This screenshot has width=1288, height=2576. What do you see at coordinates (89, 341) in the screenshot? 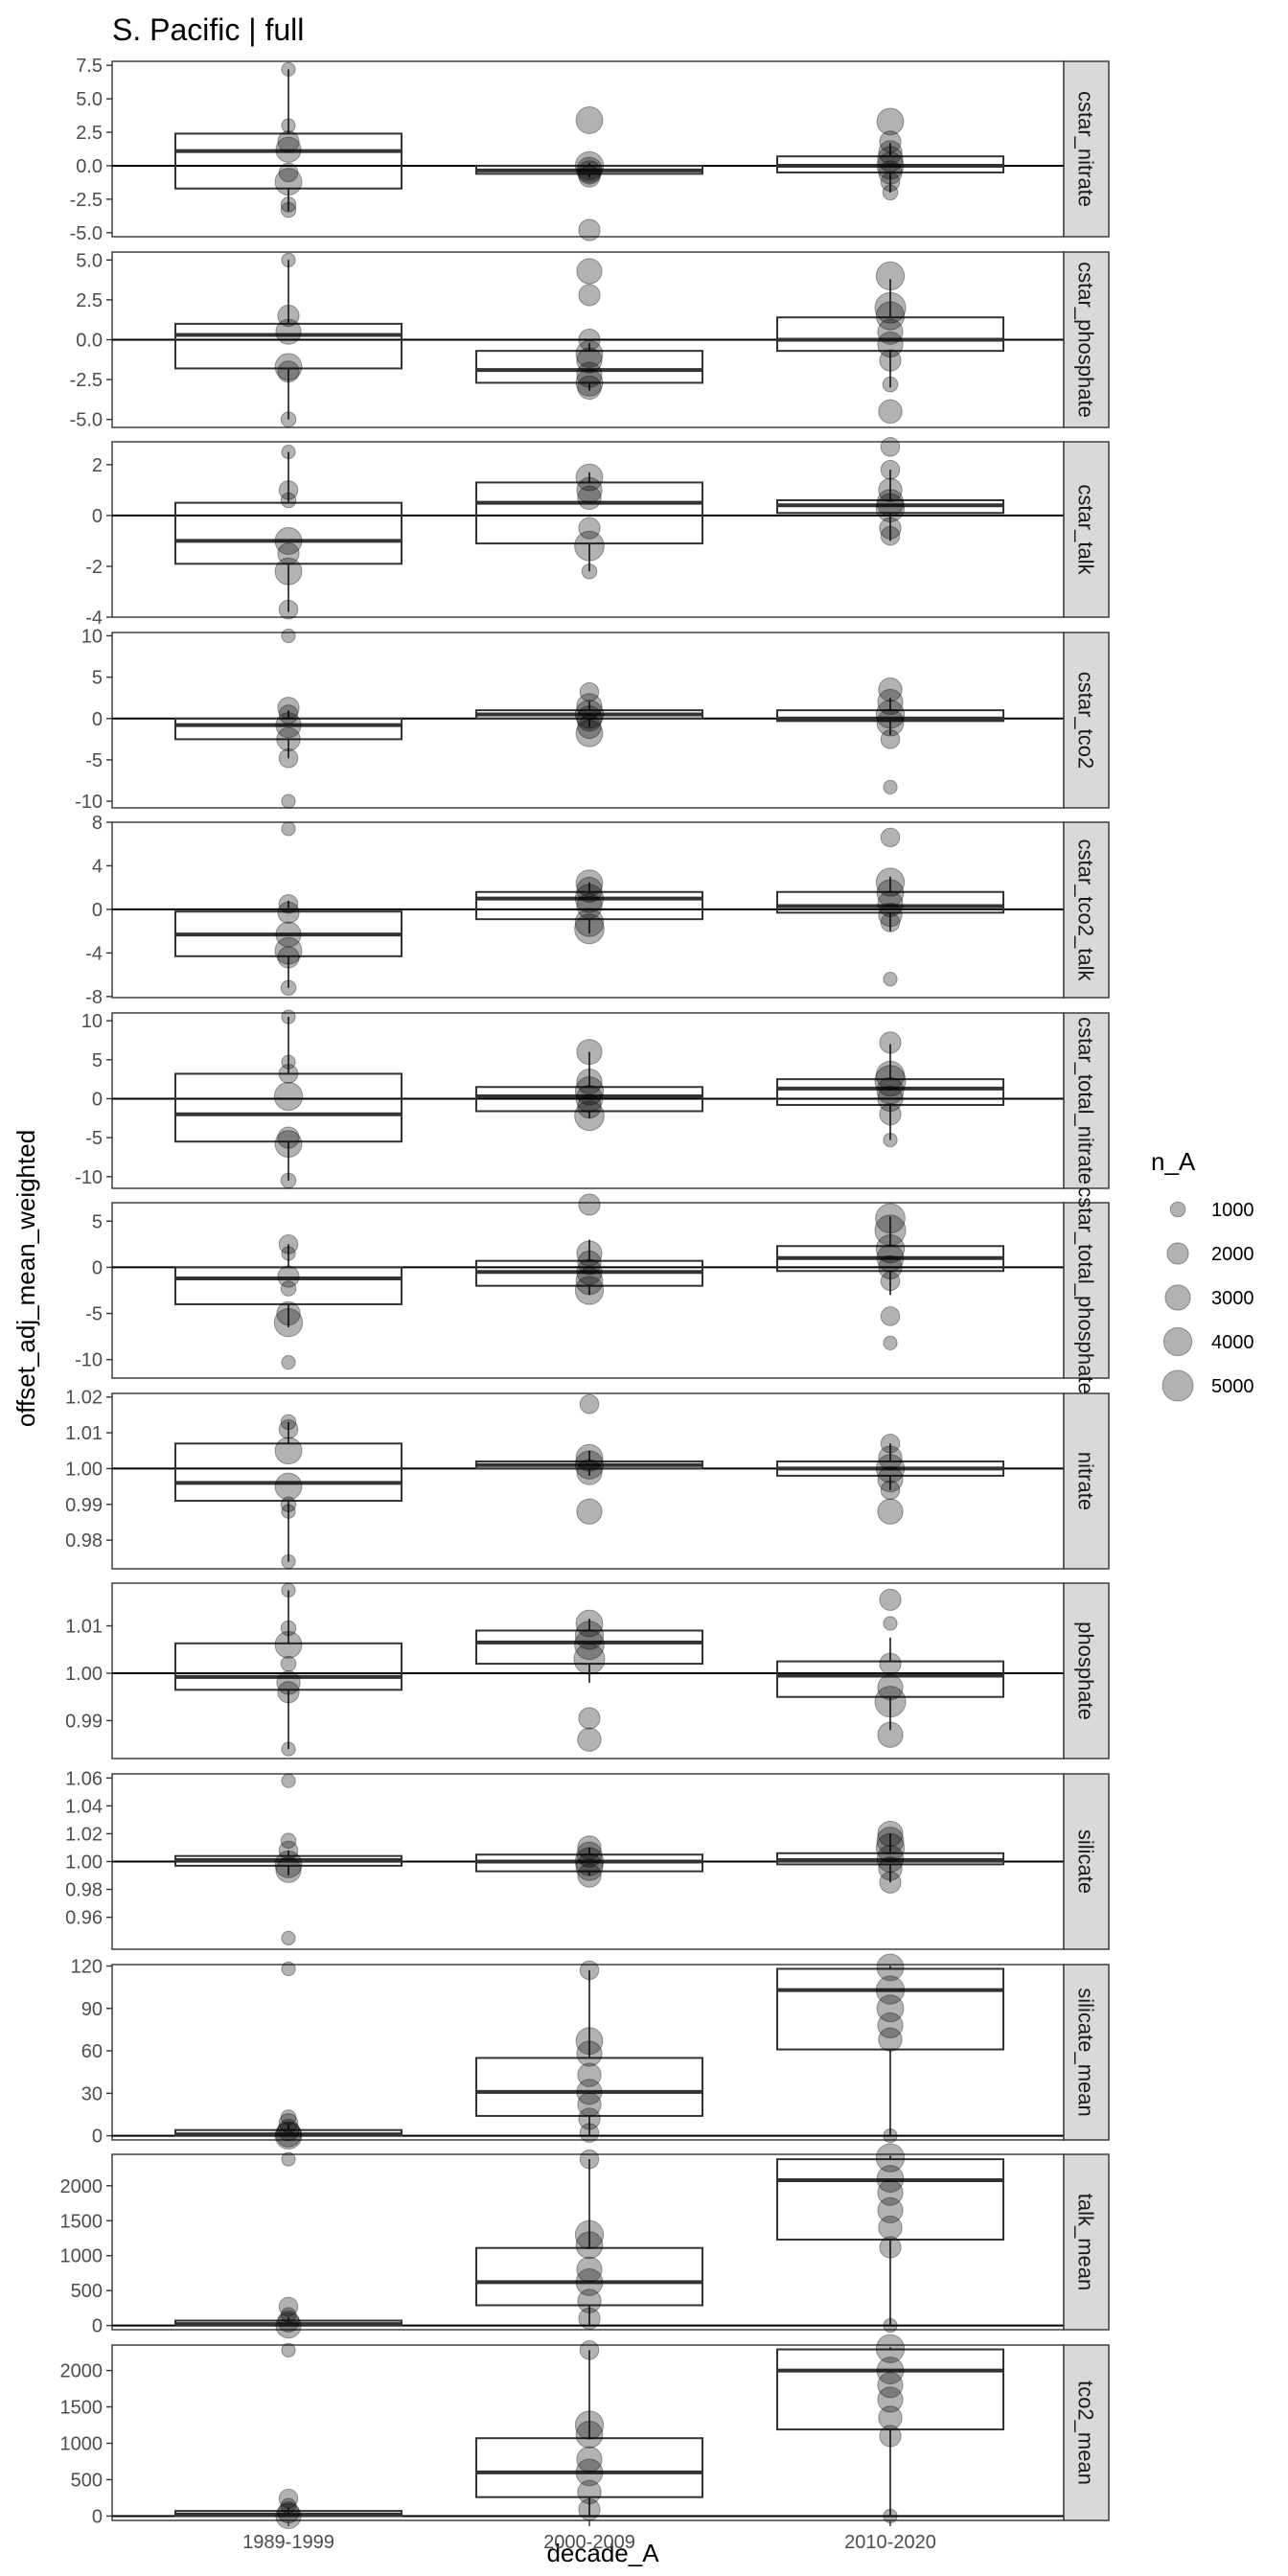
I see `y-tick-label: 0.0` at bounding box center [89, 341].